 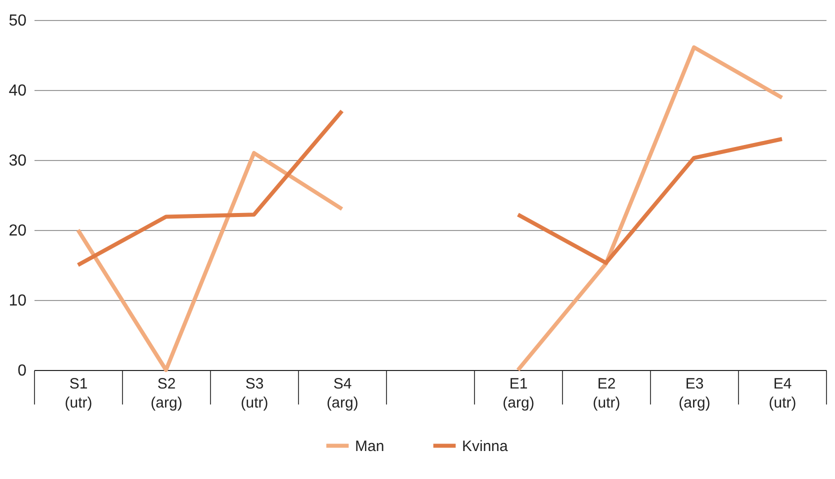 What do you see at coordinates (485, 446) in the screenshot?
I see `legend-label: Kvinna` at bounding box center [485, 446].